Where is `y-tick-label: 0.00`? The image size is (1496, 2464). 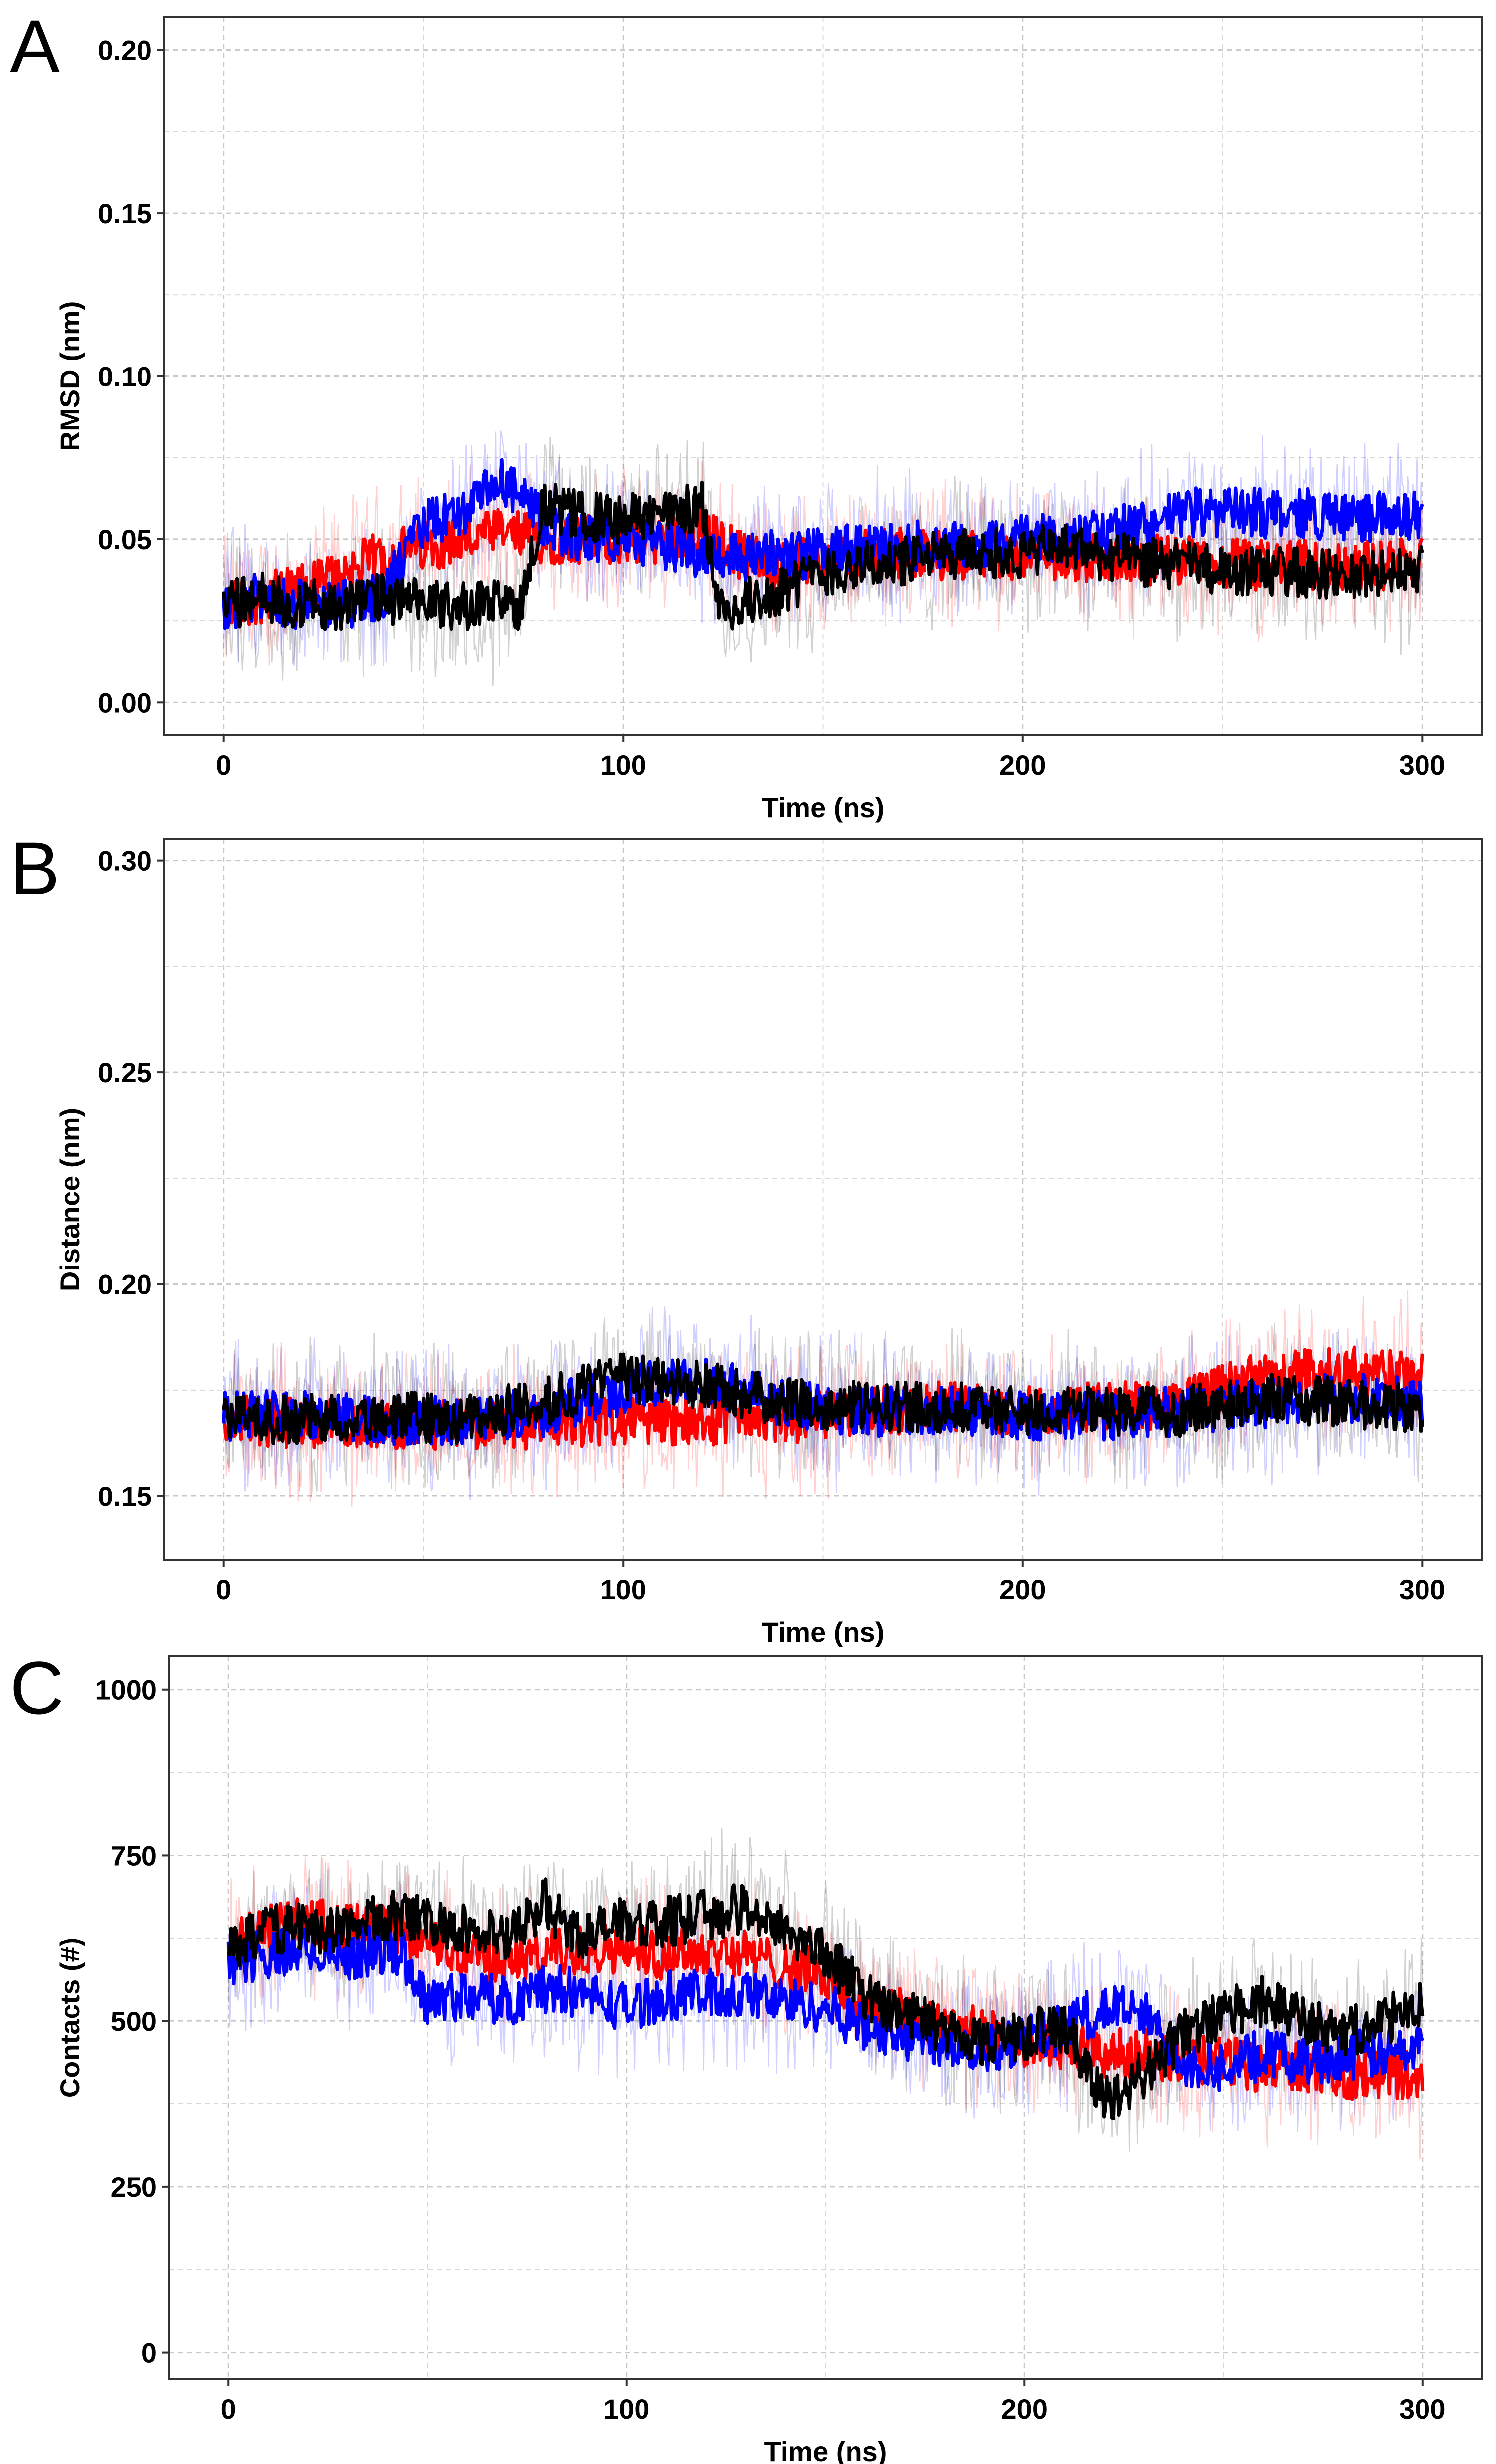
y-tick-label: 0.00 is located at coordinates (125, 702).